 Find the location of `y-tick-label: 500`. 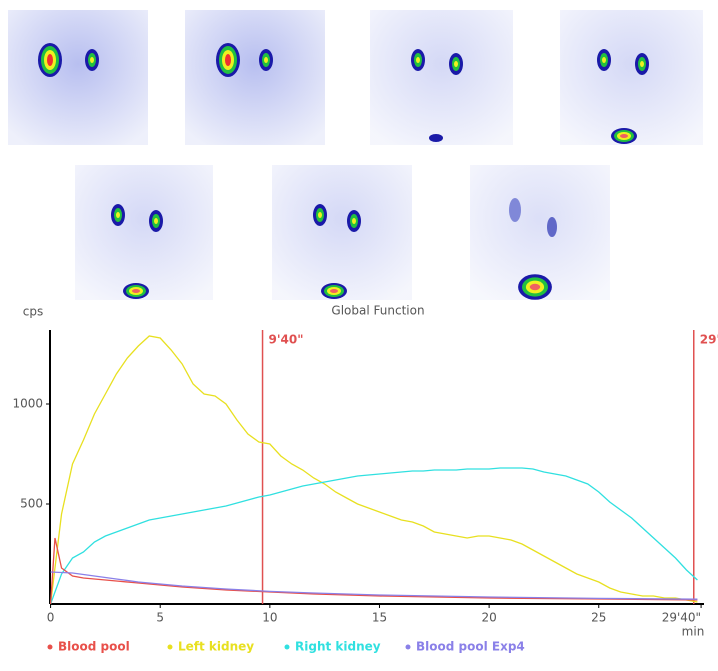

y-tick-label: 500 is located at coordinates (31, 504).